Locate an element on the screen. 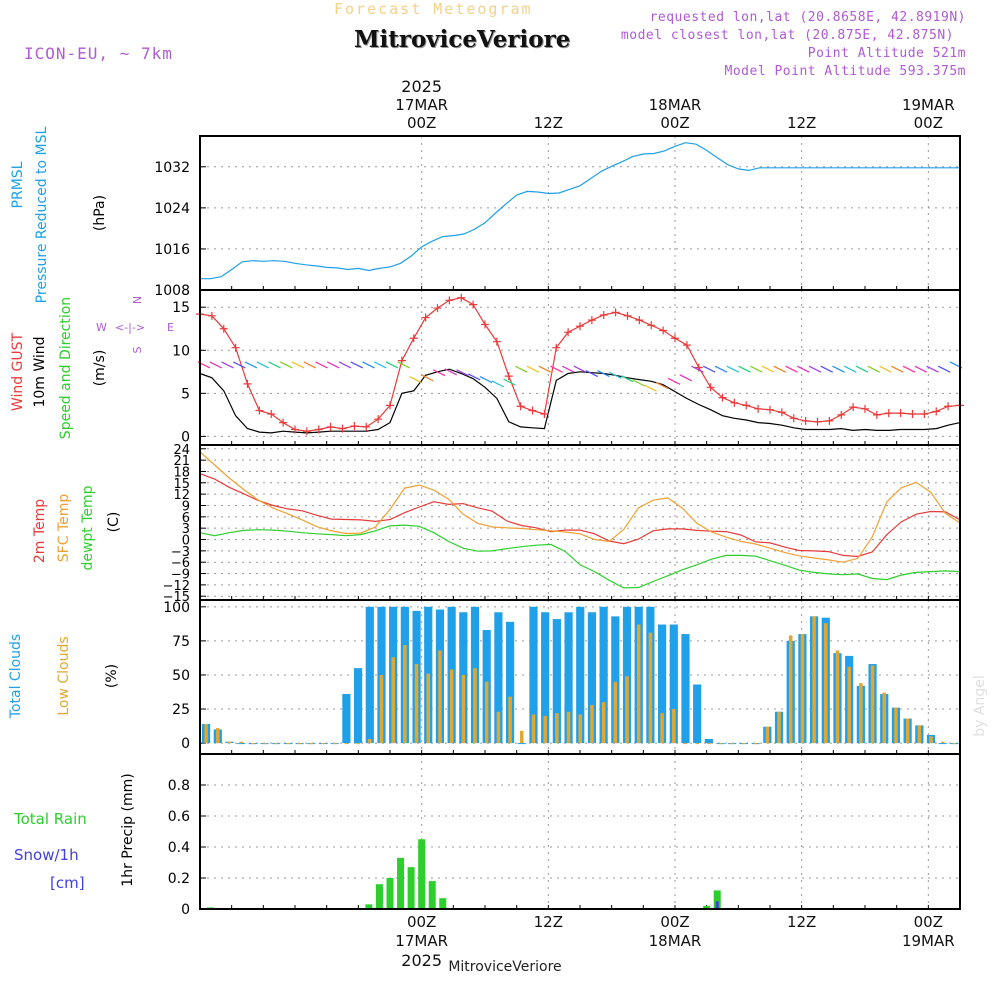  temp-sfc-label: SFC Temp is located at coordinates (64, 528).